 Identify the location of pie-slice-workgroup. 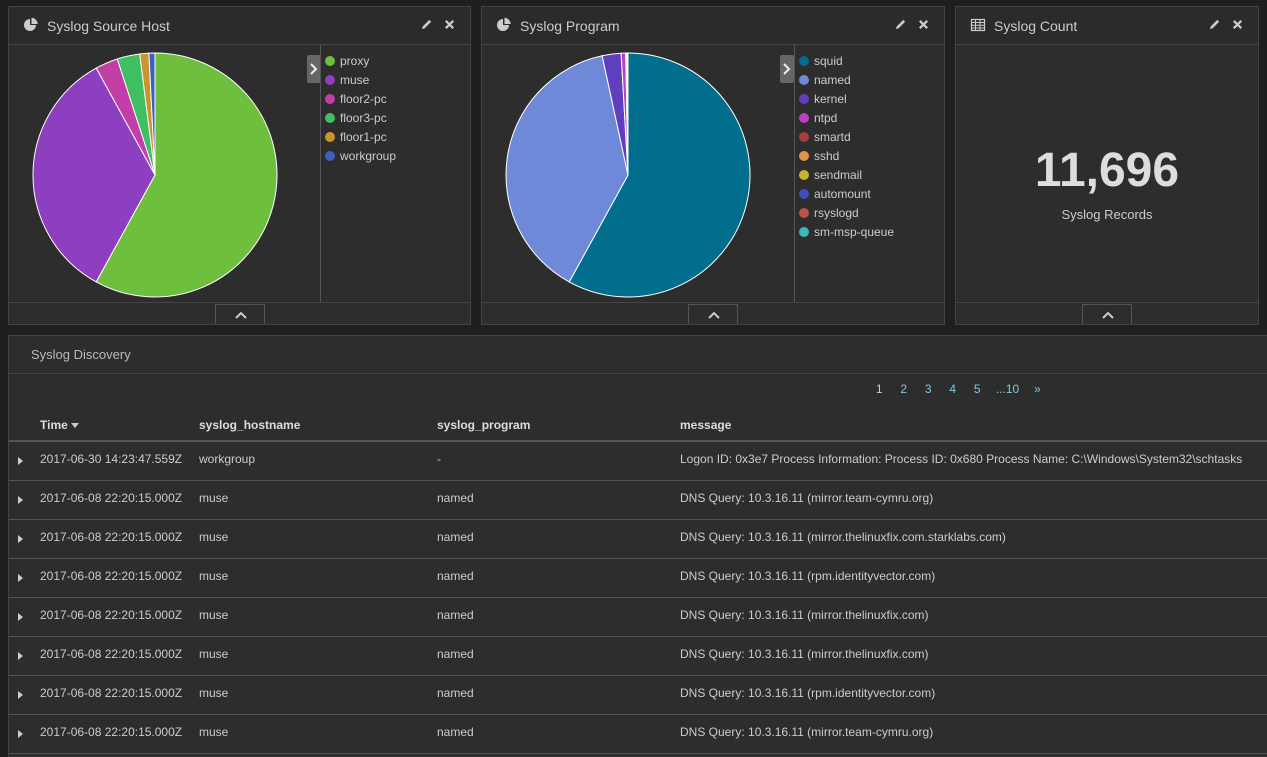
(152, 114).